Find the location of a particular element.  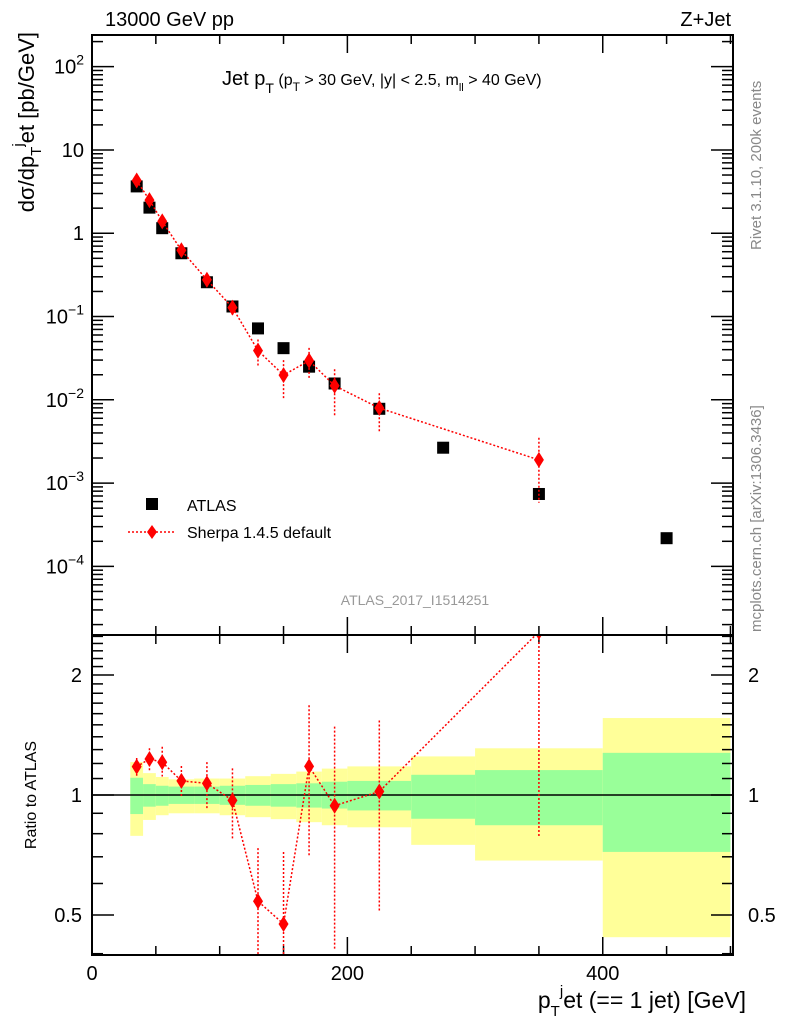

ratio-y-tick-label-left: 1 is located at coordinates (76, 796).